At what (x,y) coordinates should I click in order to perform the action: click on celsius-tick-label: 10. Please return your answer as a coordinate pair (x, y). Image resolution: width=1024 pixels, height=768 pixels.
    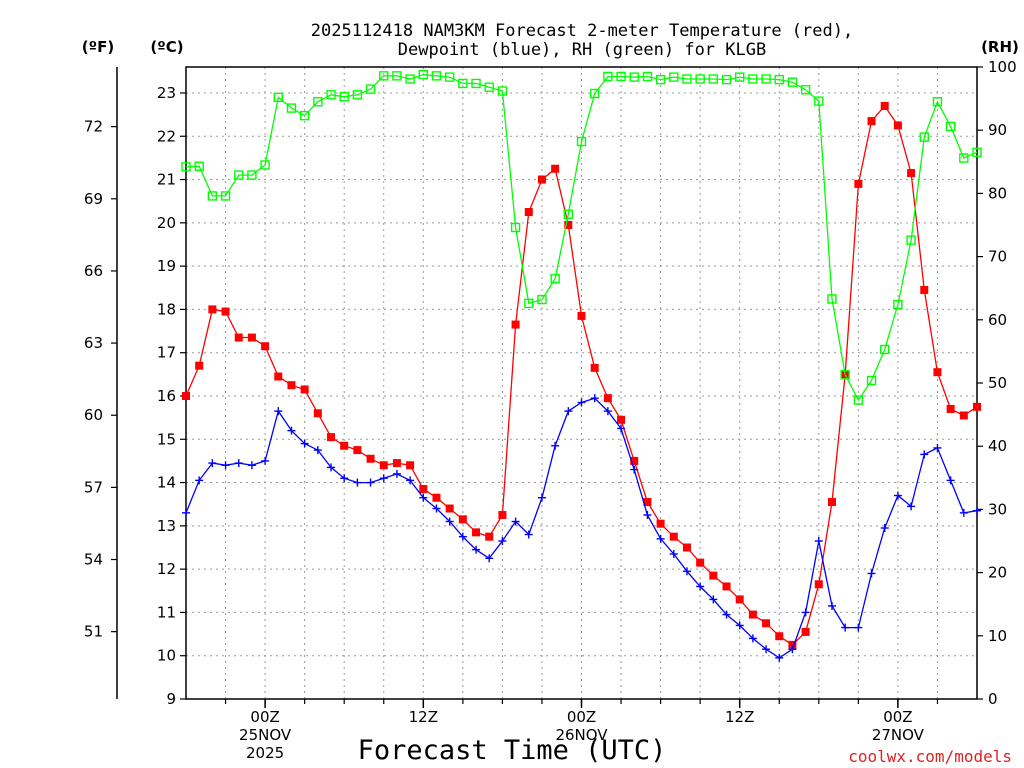
    Looking at the image, I should click on (166, 656).